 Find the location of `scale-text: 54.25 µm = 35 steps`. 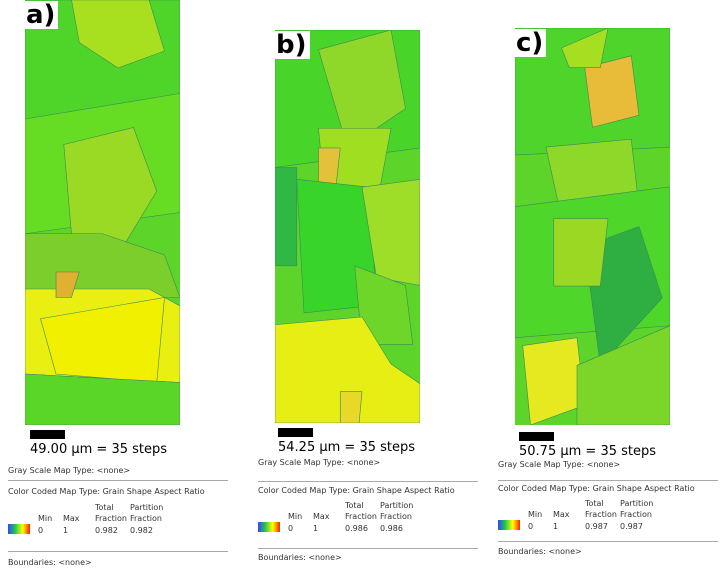

scale-text: 54.25 µm = 35 steps is located at coordinates (347, 447).